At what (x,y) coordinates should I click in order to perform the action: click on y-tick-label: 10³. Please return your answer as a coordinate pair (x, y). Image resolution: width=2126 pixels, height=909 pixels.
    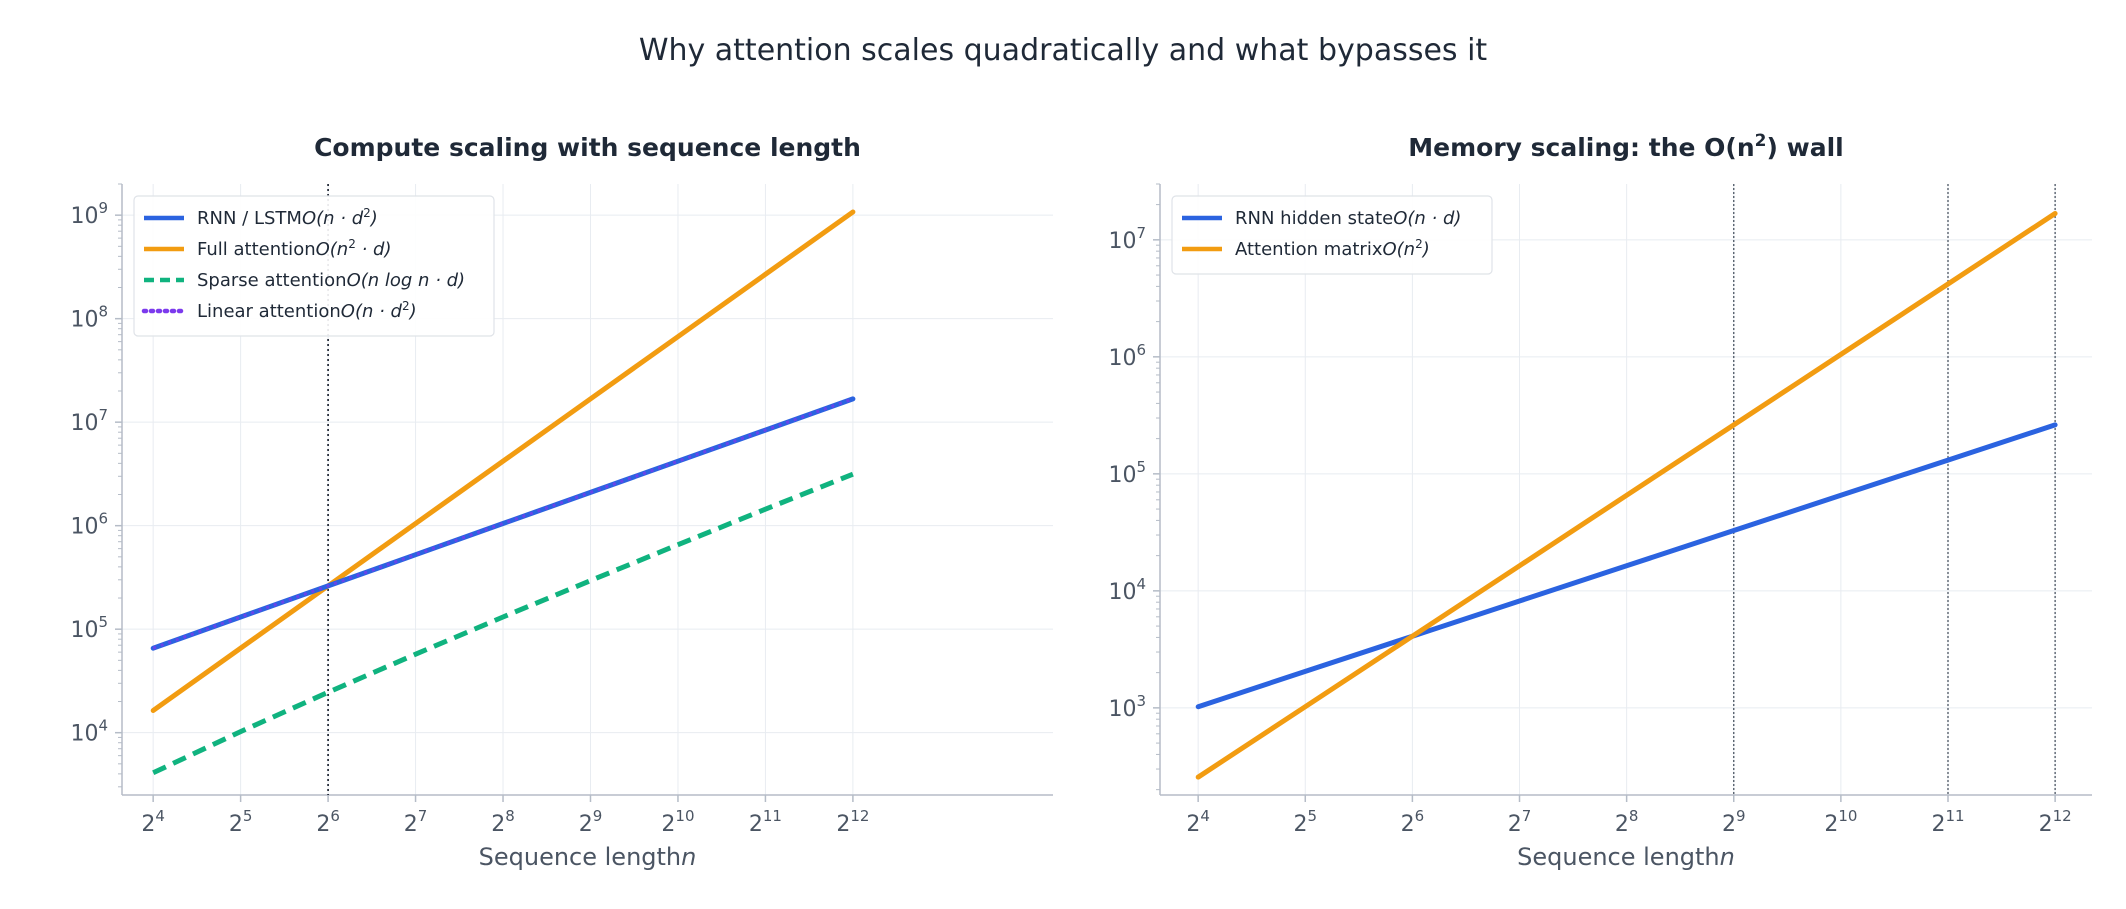
    Looking at the image, I should click on (1127, 707).